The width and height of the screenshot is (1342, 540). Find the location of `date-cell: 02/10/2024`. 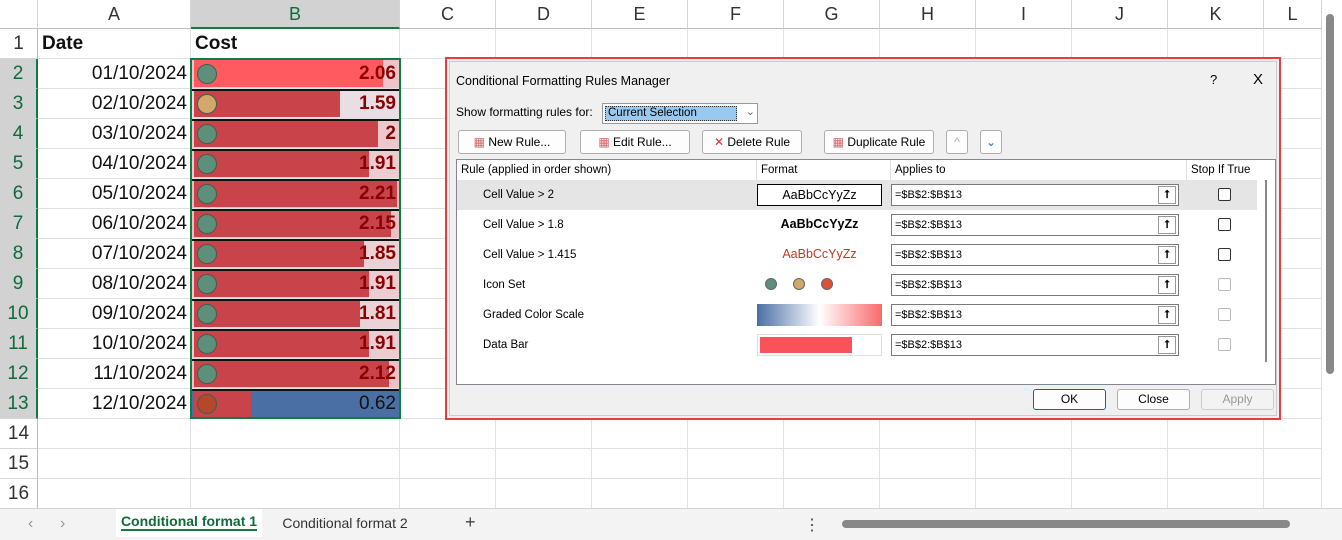

date-cell: 02/10/2024 is located at coordinates (139, 103).